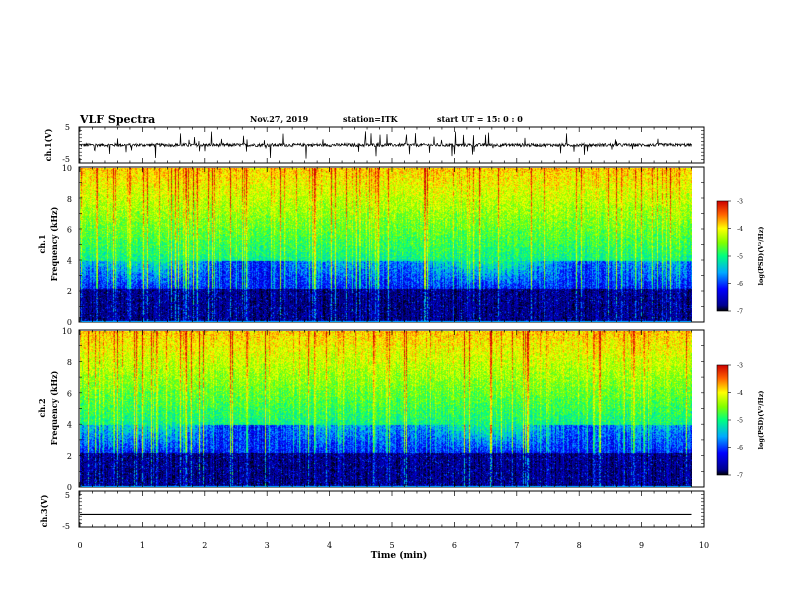 This screenshot has height=612, width=792. What do you see at coordinates (454, 545) in the screenshot?
I see `time-tick-label: 6` at bounding box center [454, 545].